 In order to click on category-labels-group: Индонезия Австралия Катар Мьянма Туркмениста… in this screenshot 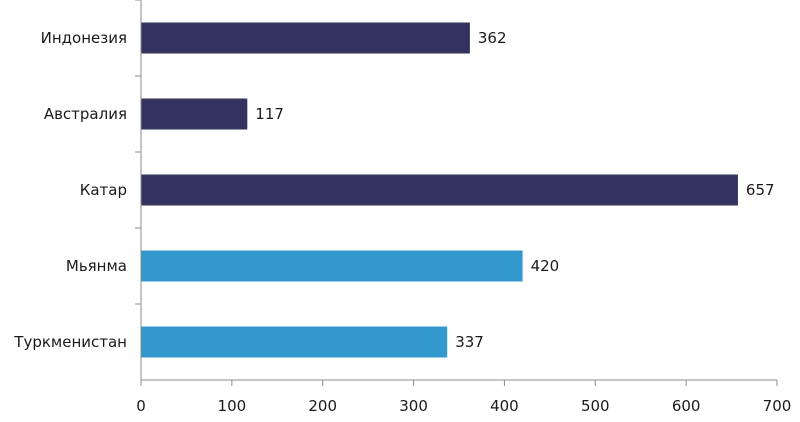, I will do `click(70, 190)`.